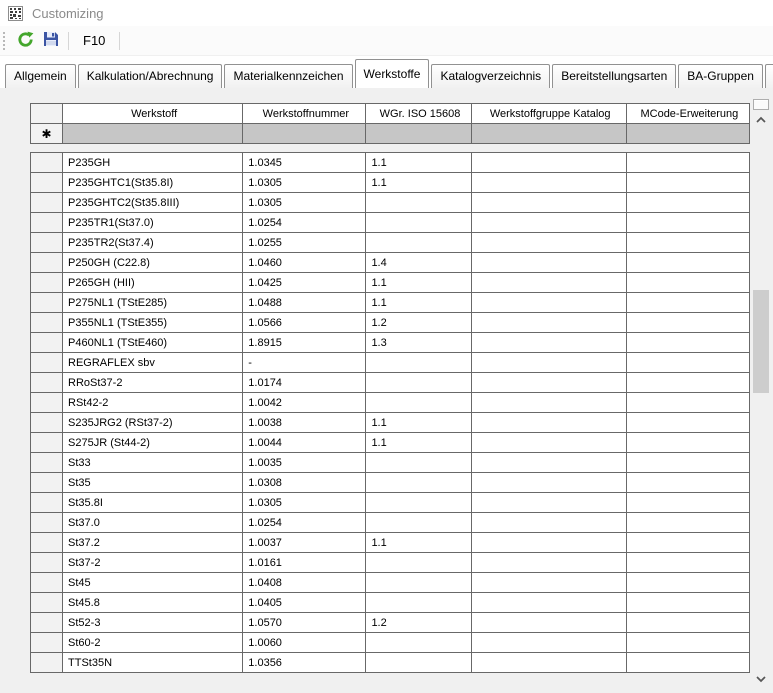 The image size is (773, 693). What do you see at coordinates (418, 622) in the screenshot?
I see `cell-wgr-iso-15608: 1.2` at bounding box center [418, 622].